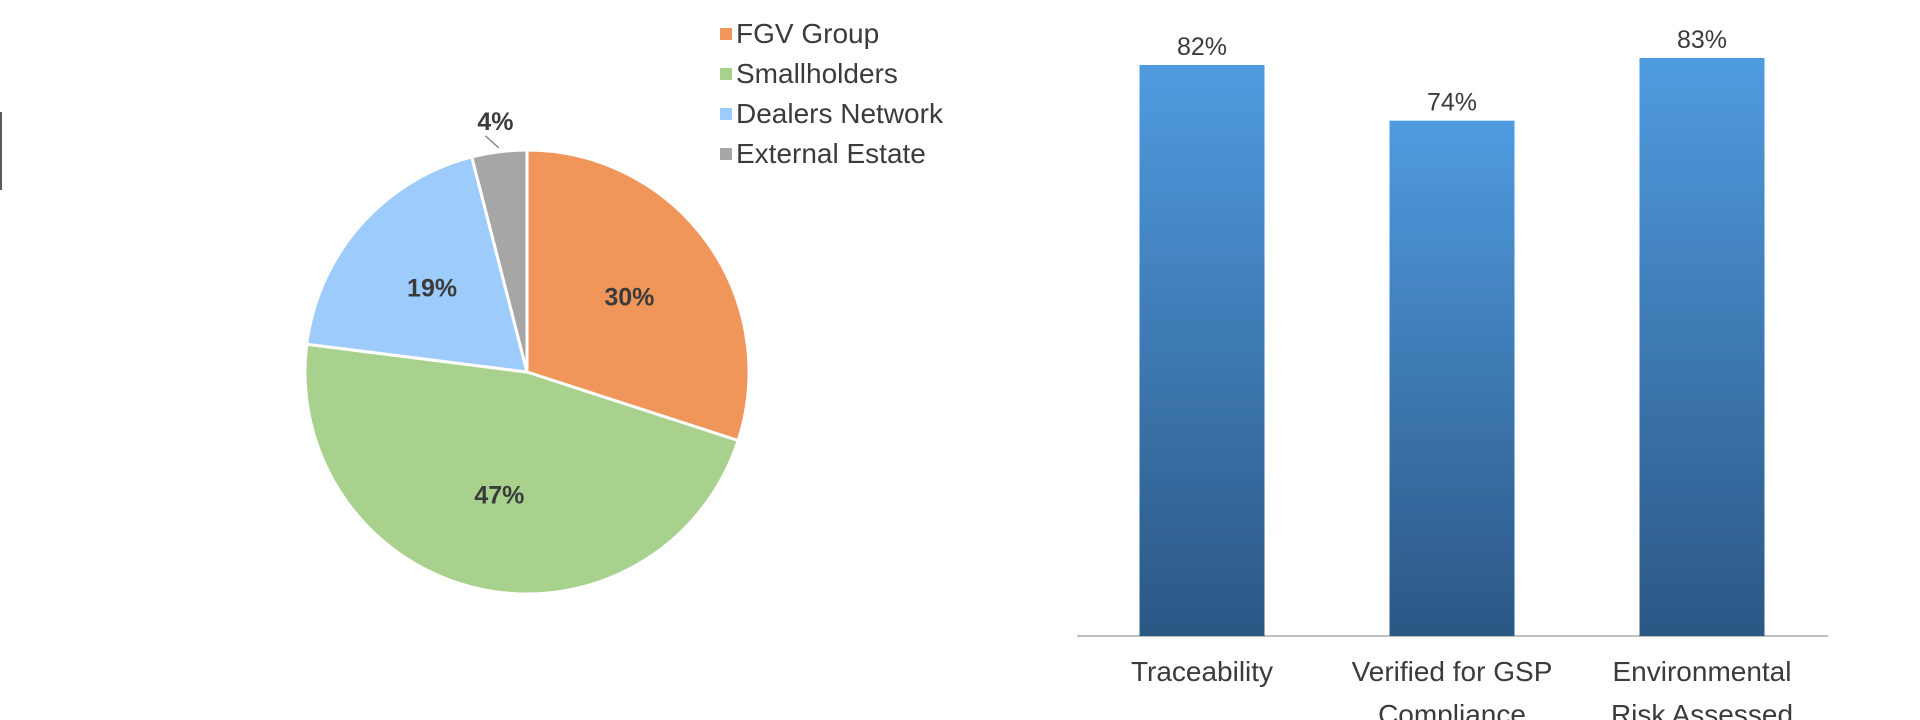  I want to click on pie-slice-fgv-group, so click(638, 295).